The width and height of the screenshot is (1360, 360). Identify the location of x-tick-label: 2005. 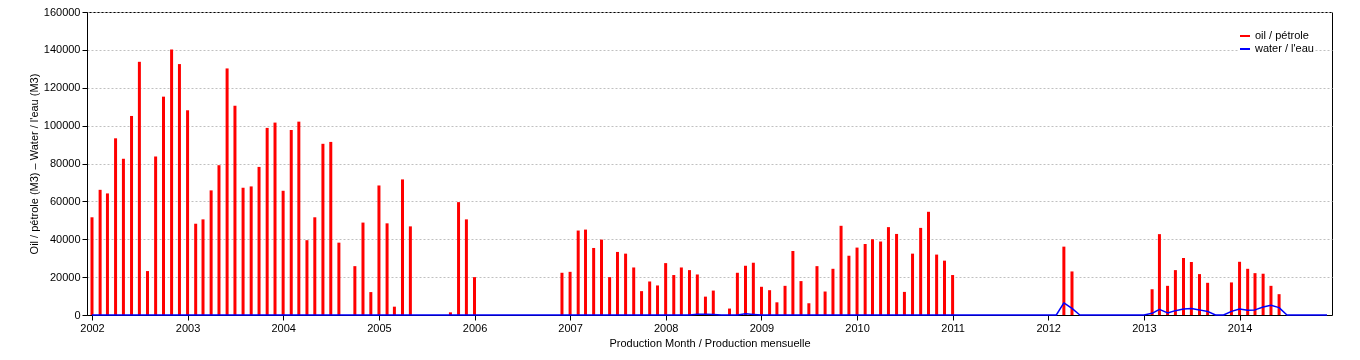
(379, 327).